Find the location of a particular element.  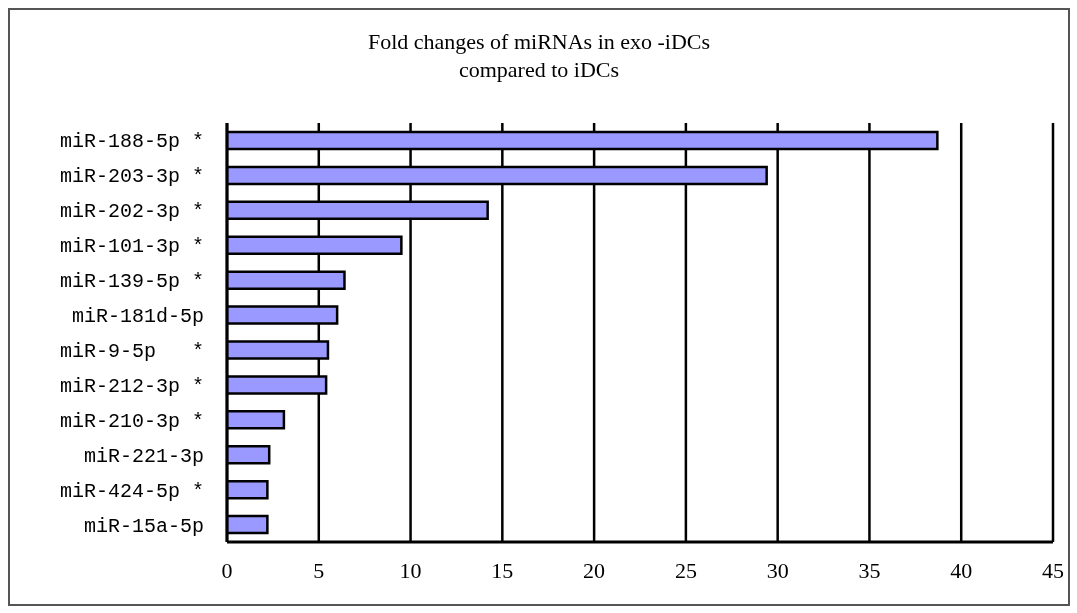

chart-title: Fold changes of miRNAs in exo -iDCs compared to iDCs is located at coordinates (539, 56).